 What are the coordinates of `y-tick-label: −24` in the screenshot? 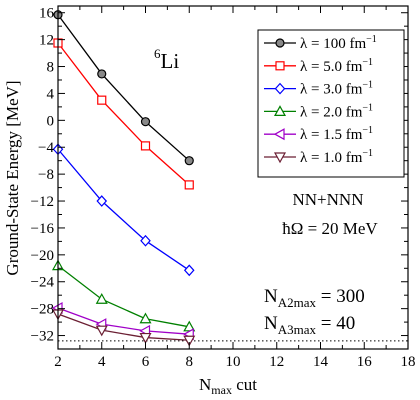 It's located at (43, 283).